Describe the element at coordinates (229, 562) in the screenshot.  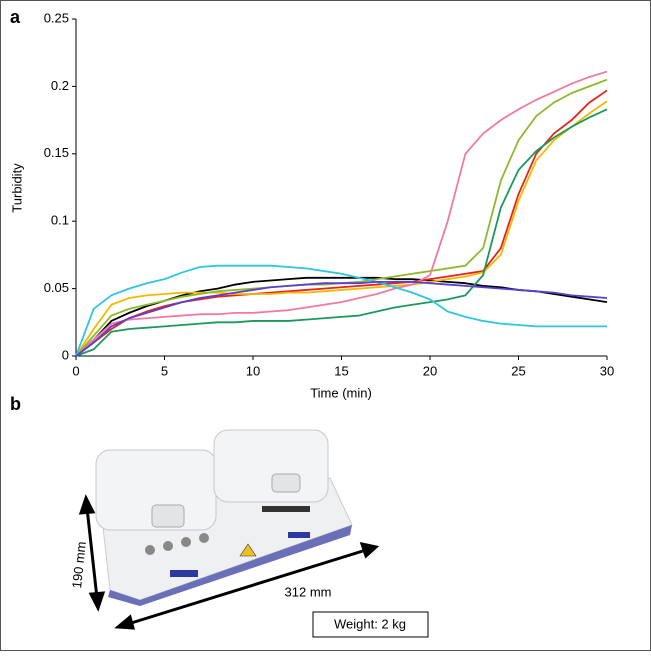
I see `dimension-arrows` at that location.